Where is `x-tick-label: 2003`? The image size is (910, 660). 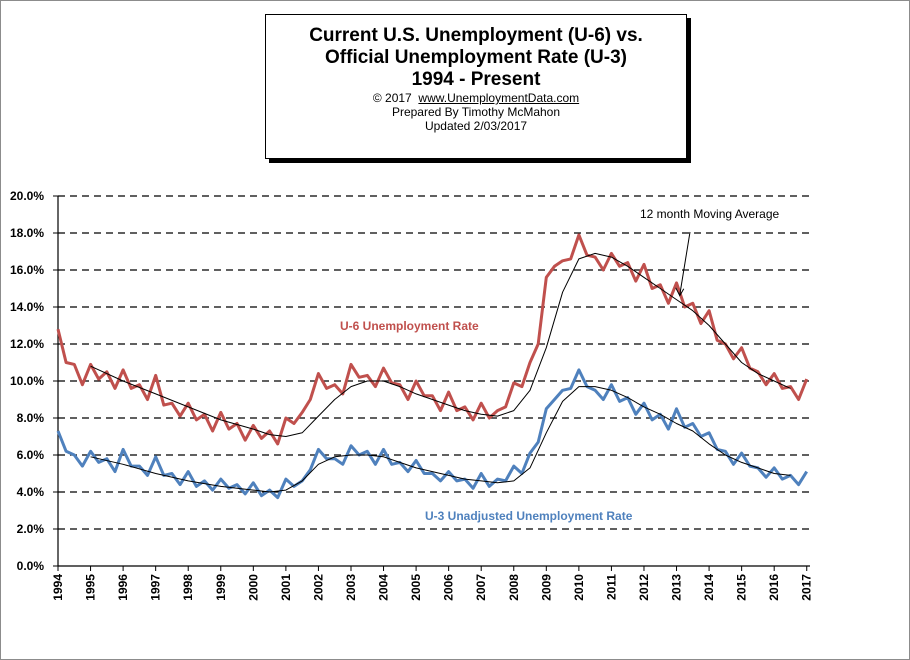
x-tick-label: 2003 is located at coordinates (351, 587).